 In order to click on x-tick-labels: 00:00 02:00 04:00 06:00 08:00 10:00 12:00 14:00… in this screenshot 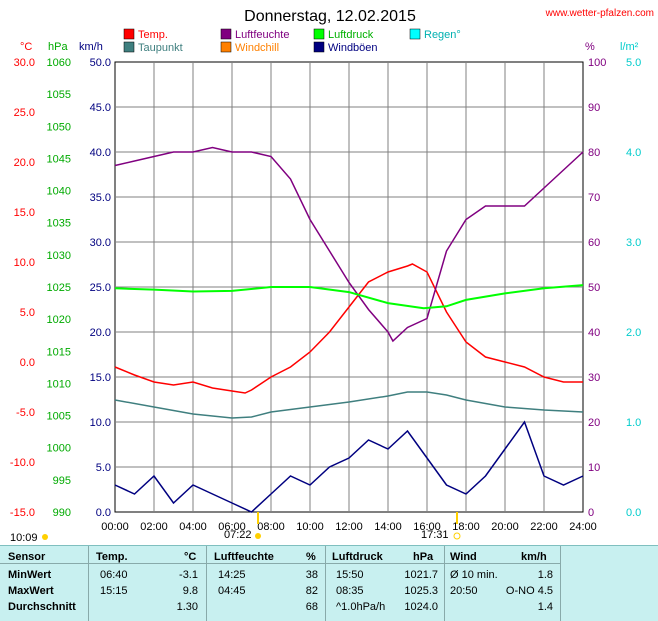, I will do `click(349, 527)`.